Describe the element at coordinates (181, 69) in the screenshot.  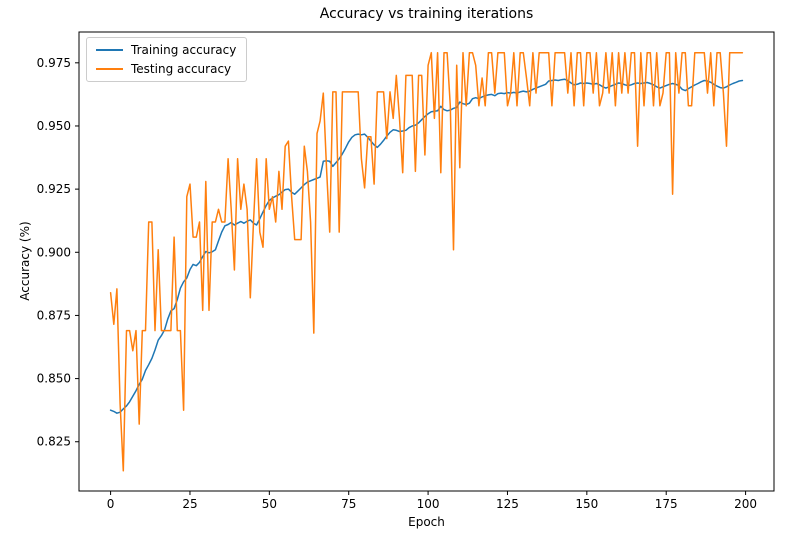
I see `legend-label-testing: Testing accuracy` at that location.